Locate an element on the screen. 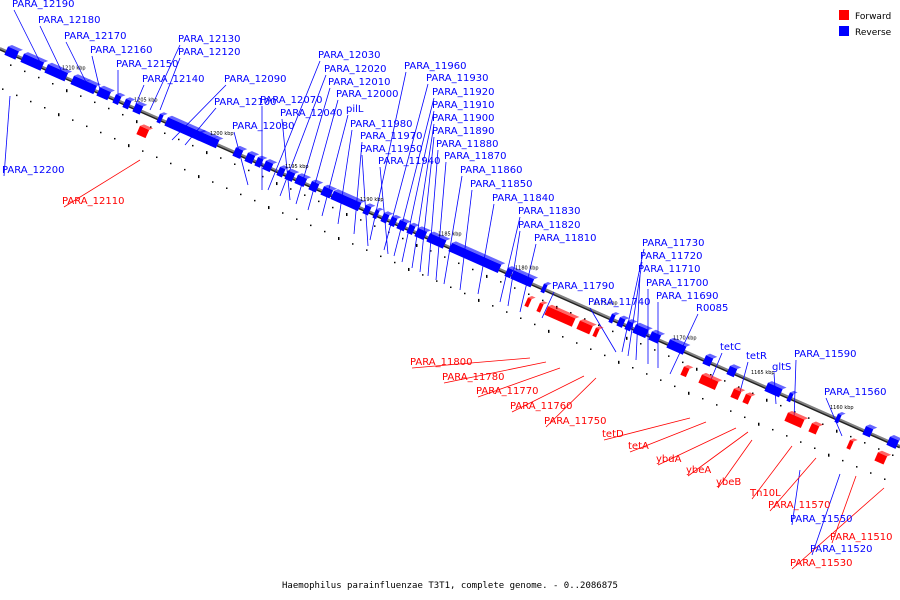 The width and height of the screenshot is (900, 600). legend-swatch-reverse is located at coordinates (844, 31).